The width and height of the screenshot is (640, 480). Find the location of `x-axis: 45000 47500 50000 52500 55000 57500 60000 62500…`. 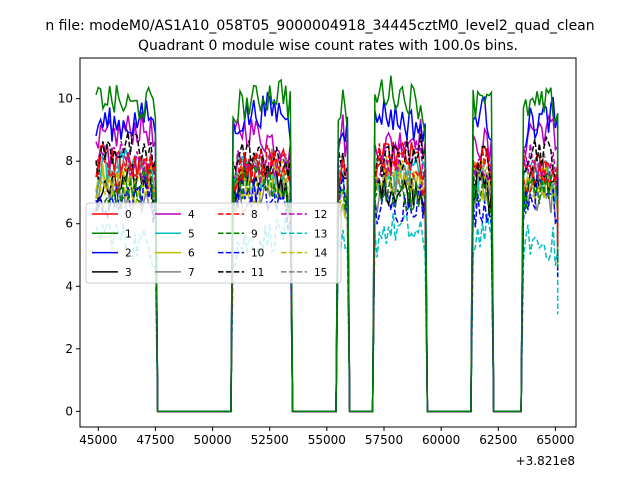

x-axis: 45000 47500 50000 52500 55000 57500 60000 62500… is located at coordinates (327, 437).